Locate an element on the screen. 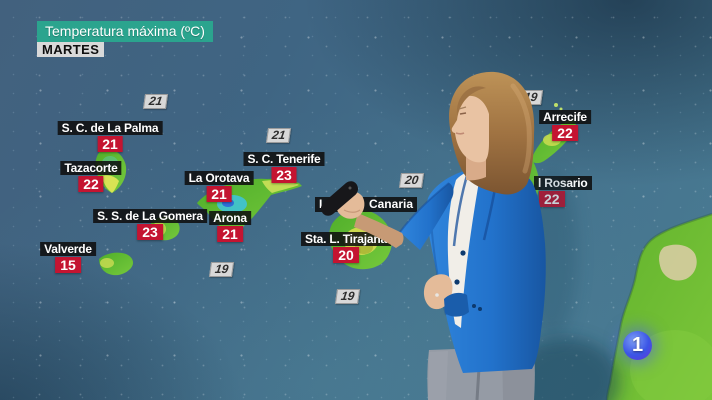 This screenshot has height=400, width=712. station-arrecife: Arrecife 22 is located at coordinates (565, 125).